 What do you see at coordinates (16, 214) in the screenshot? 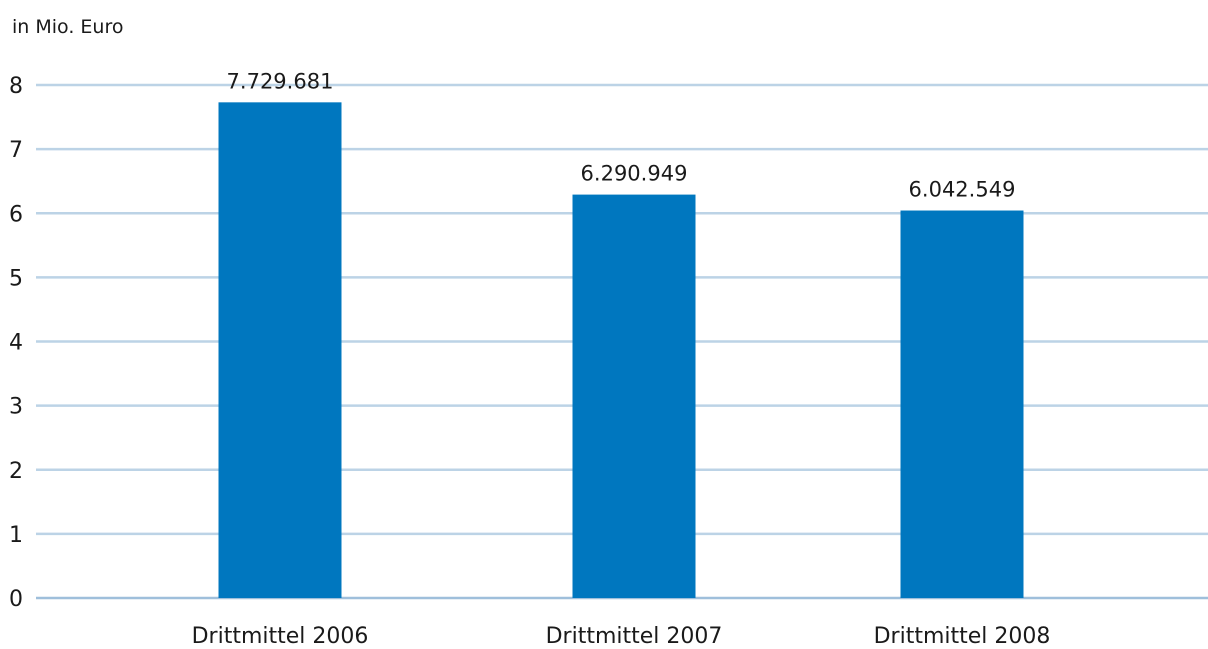
I see `y-tick-label: 6` at bounding box center [16, 214].